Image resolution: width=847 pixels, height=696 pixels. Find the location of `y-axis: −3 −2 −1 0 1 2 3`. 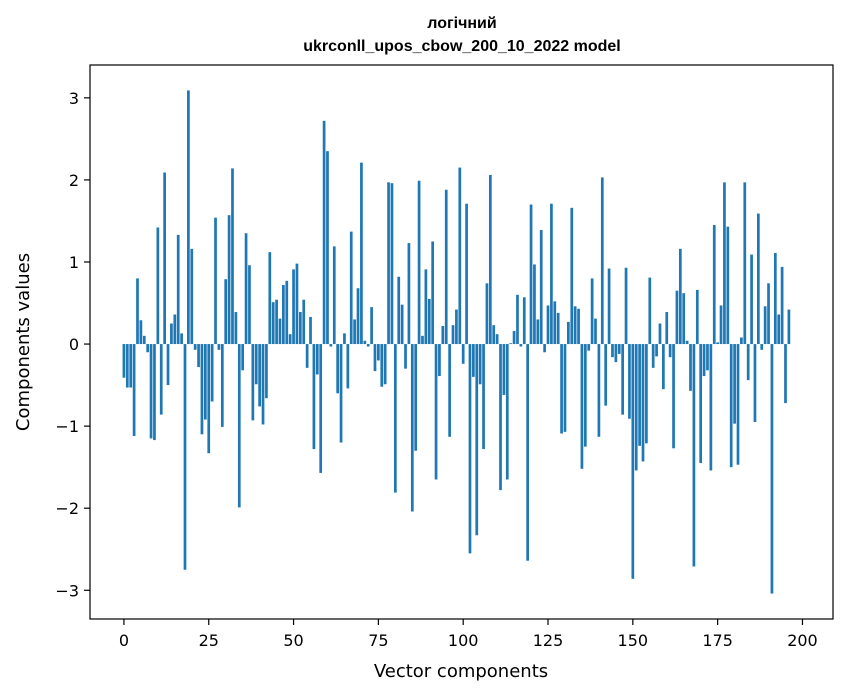

y-axis: −3 −2 −1 0 1 2 3 is located at coordinates (72, 344).